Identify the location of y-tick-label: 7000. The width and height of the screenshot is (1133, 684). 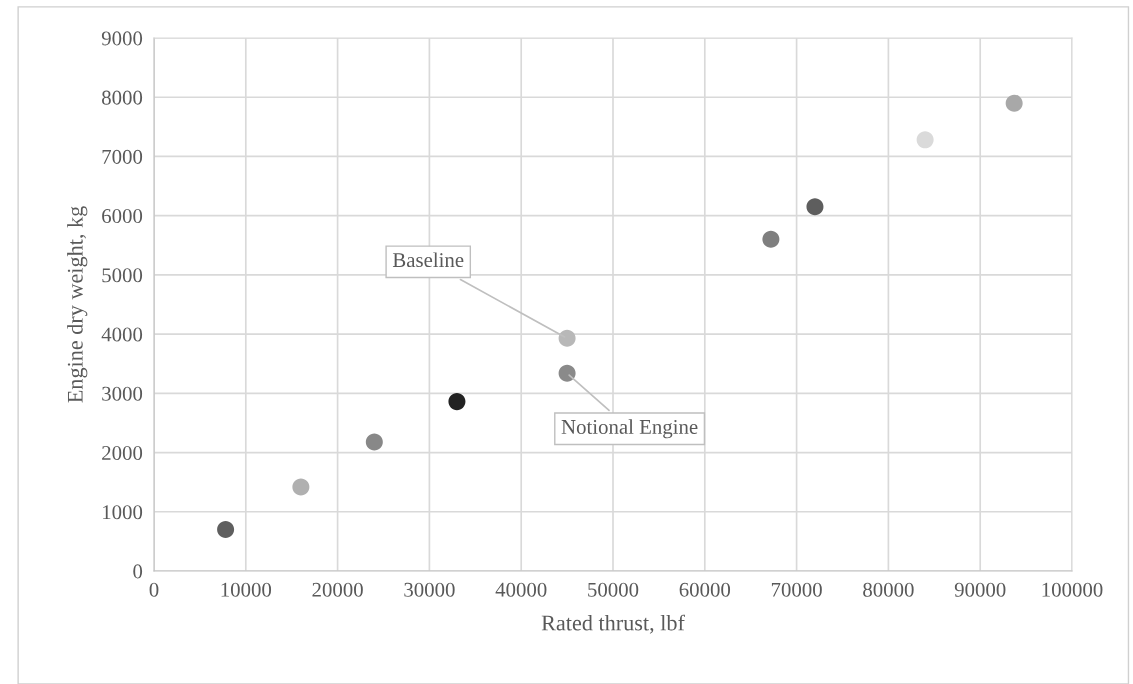
(122, 156).